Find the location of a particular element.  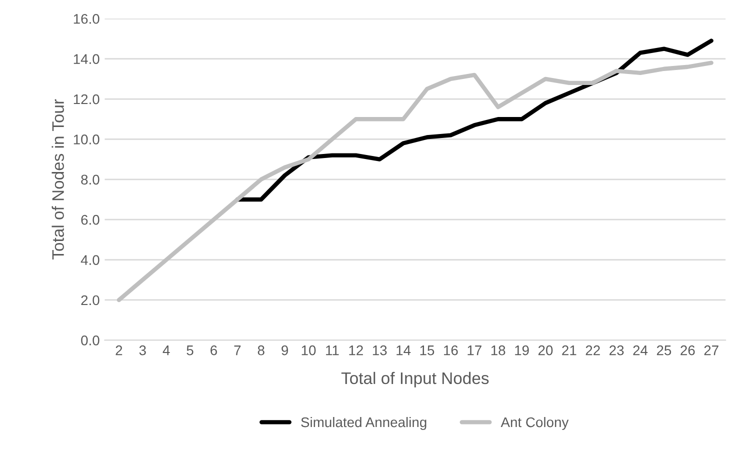

y-tick-label: 2.0 is located at coordinates (90, 300).